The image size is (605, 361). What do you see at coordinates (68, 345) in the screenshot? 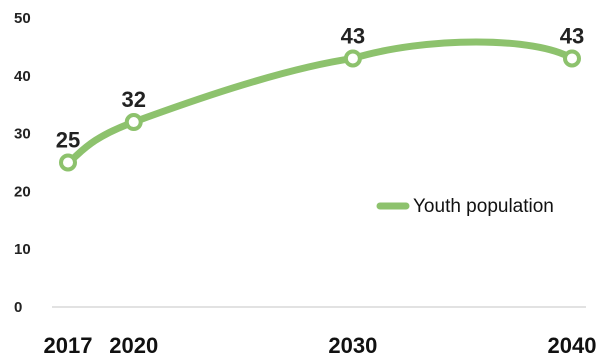
I see `x-tick-label: 2017` at bounding box center [68, 345].